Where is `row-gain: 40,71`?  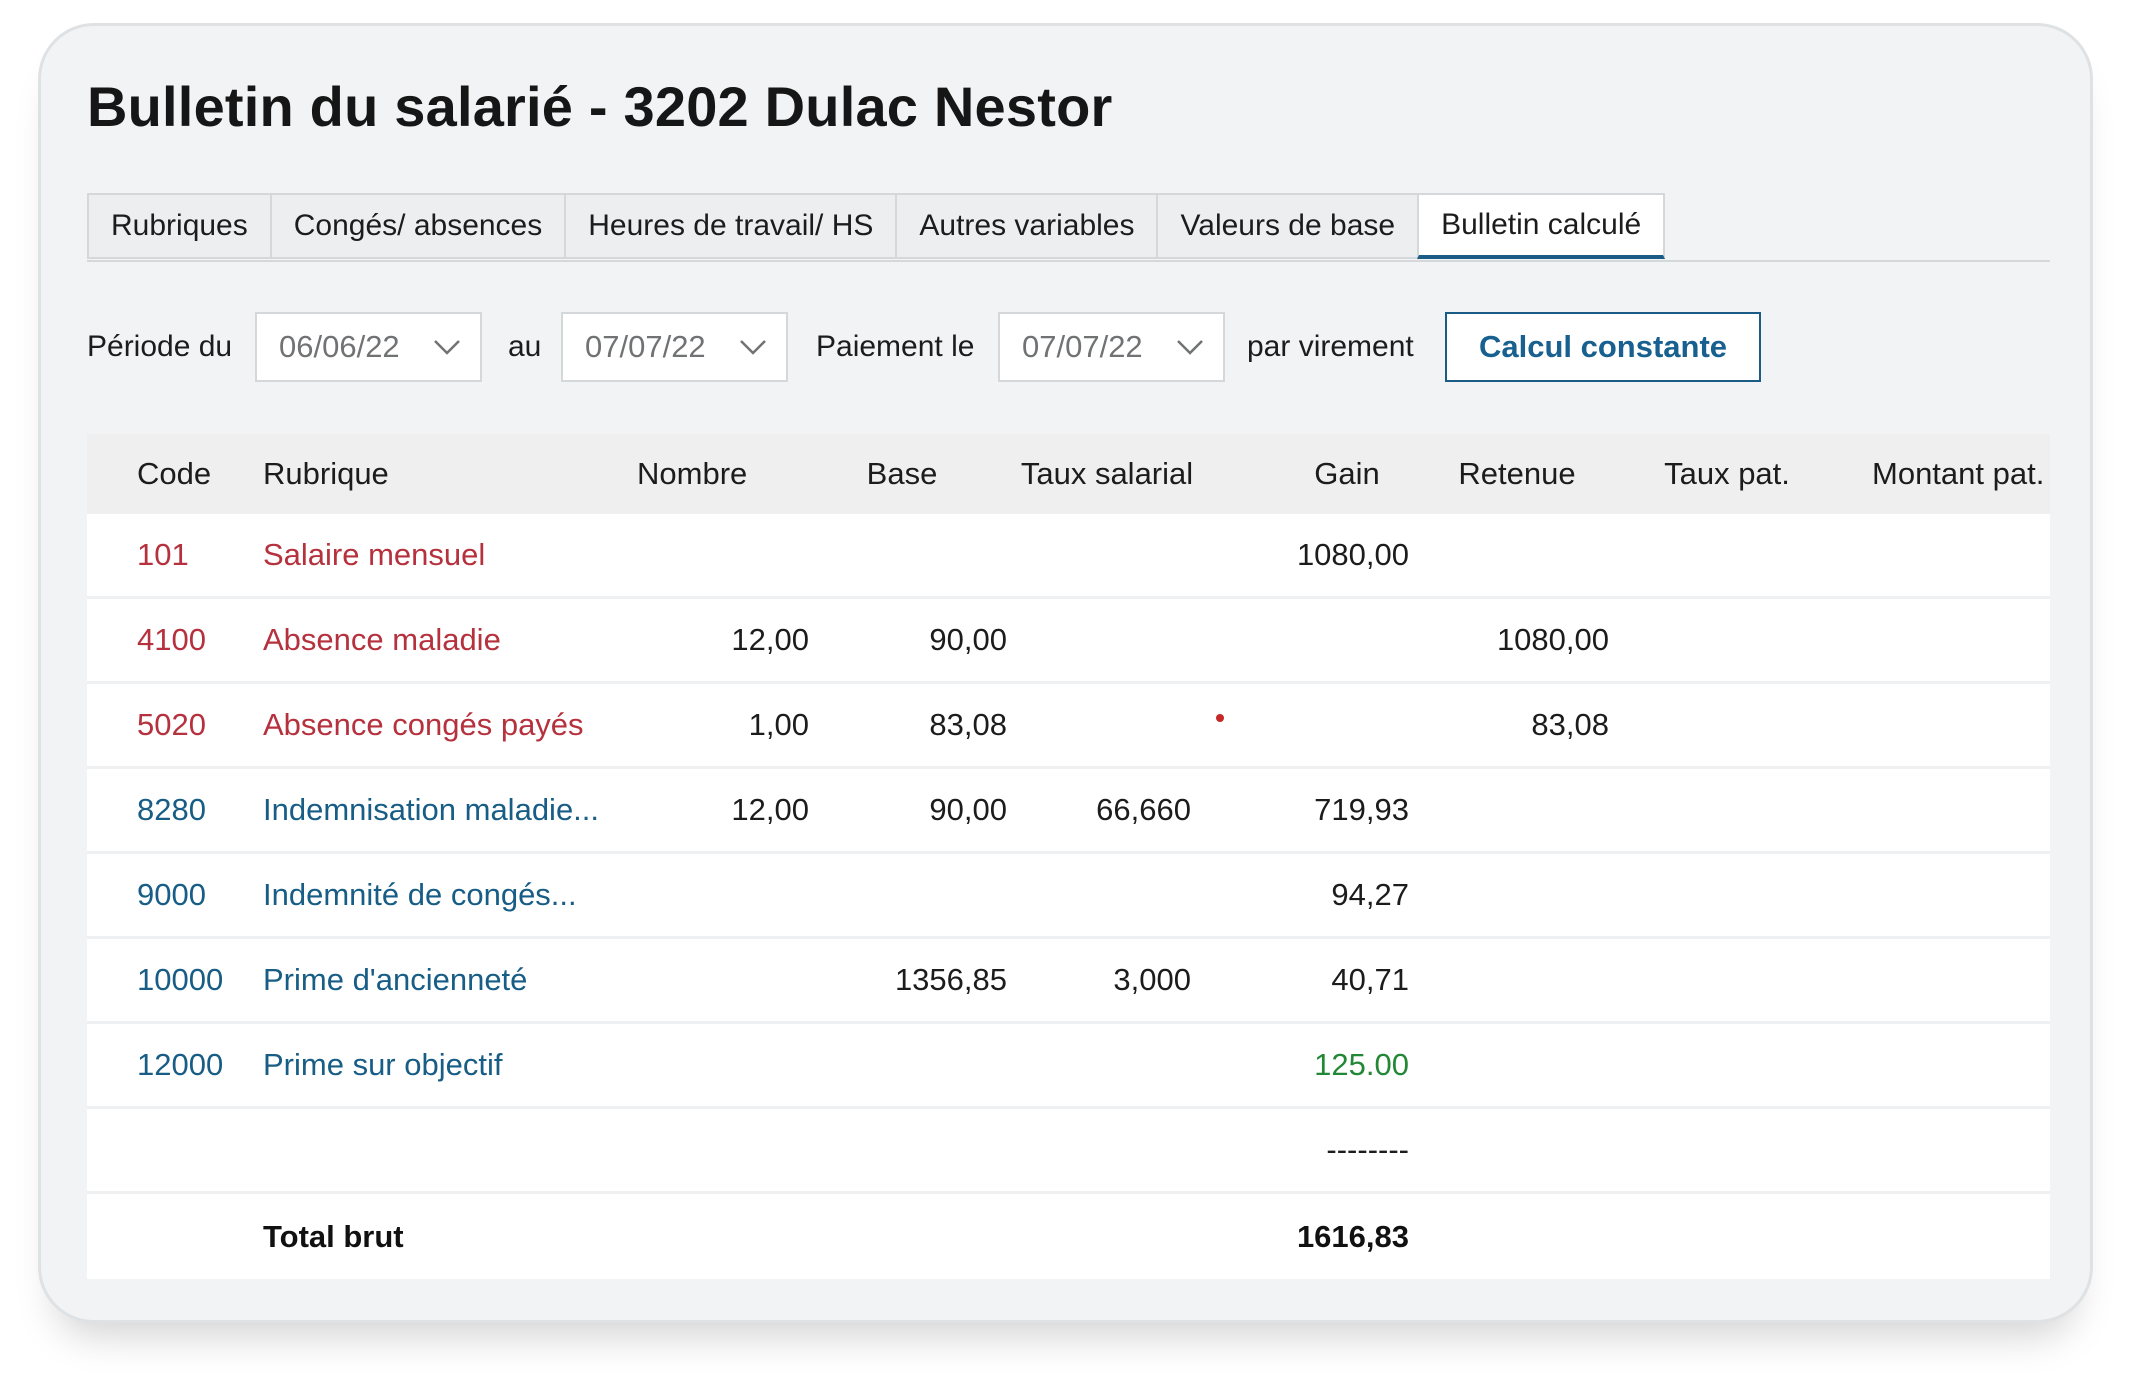
row-gain: 40,71 is located at coordinates (1370, 979).